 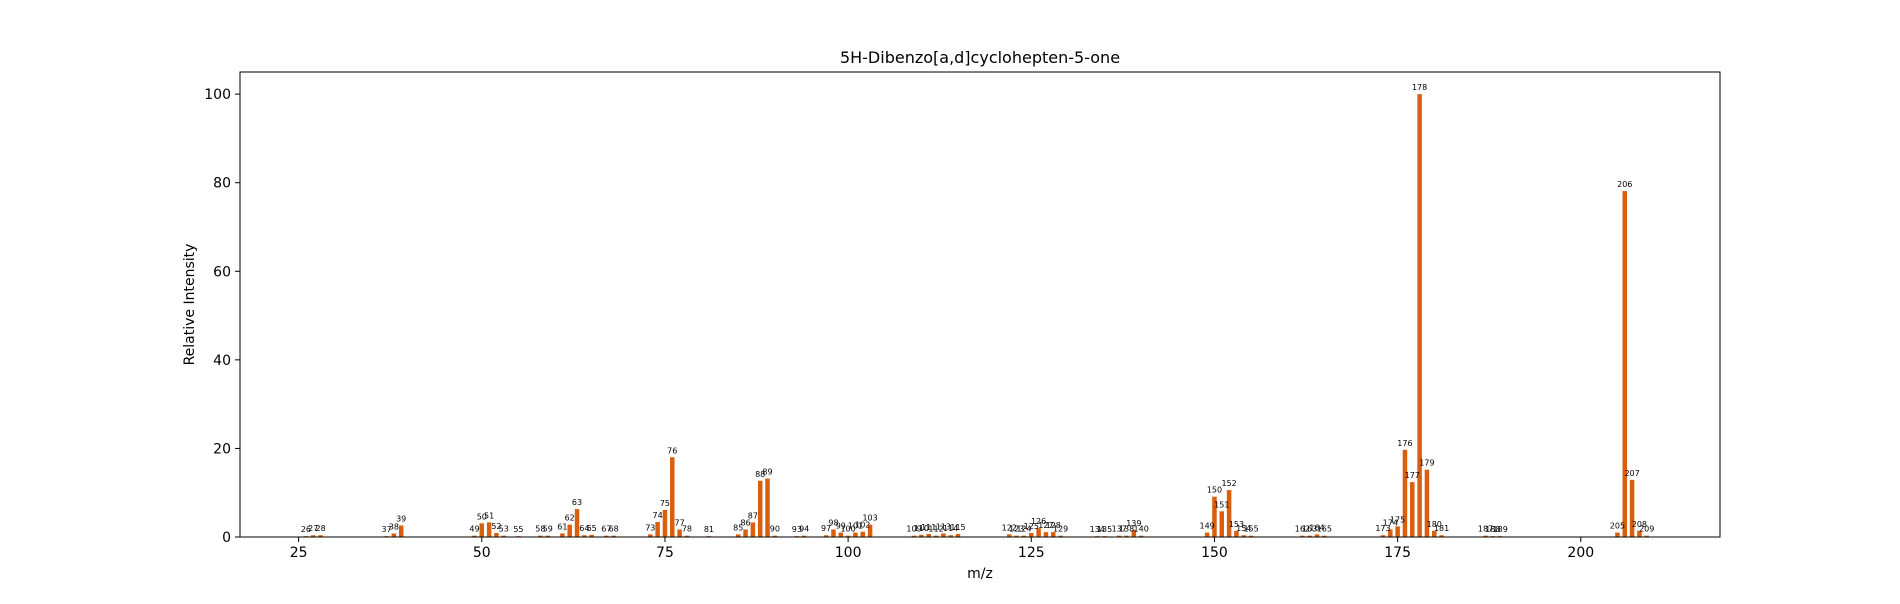 I want to click on bar-label: 88, so click(x=760, y=474).